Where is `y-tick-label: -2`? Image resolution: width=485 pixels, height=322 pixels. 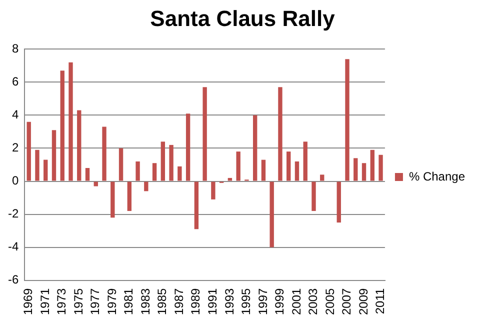
y-tick-label: -2 is located at coordinates (13, 213).